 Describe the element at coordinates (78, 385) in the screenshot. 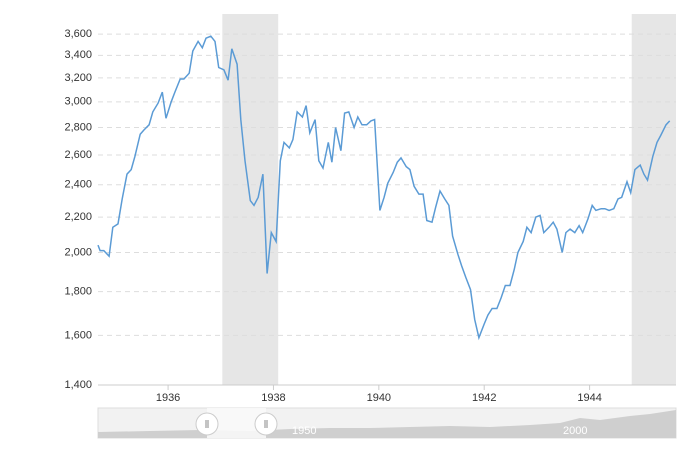

I see `y-tick-label: 1,400` at that location.